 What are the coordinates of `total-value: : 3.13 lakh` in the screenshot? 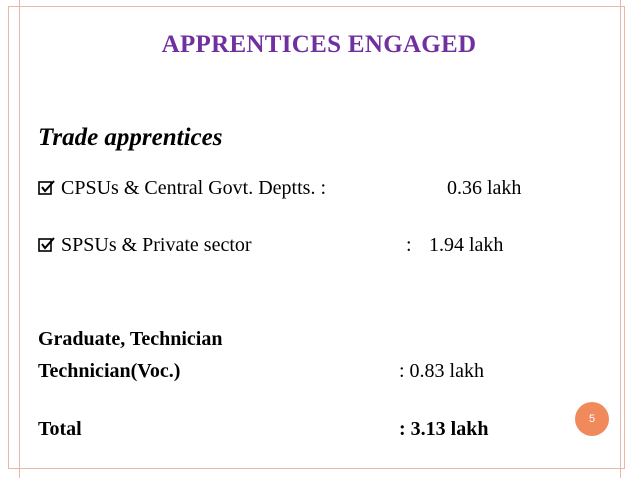 It's located at (444, 429).